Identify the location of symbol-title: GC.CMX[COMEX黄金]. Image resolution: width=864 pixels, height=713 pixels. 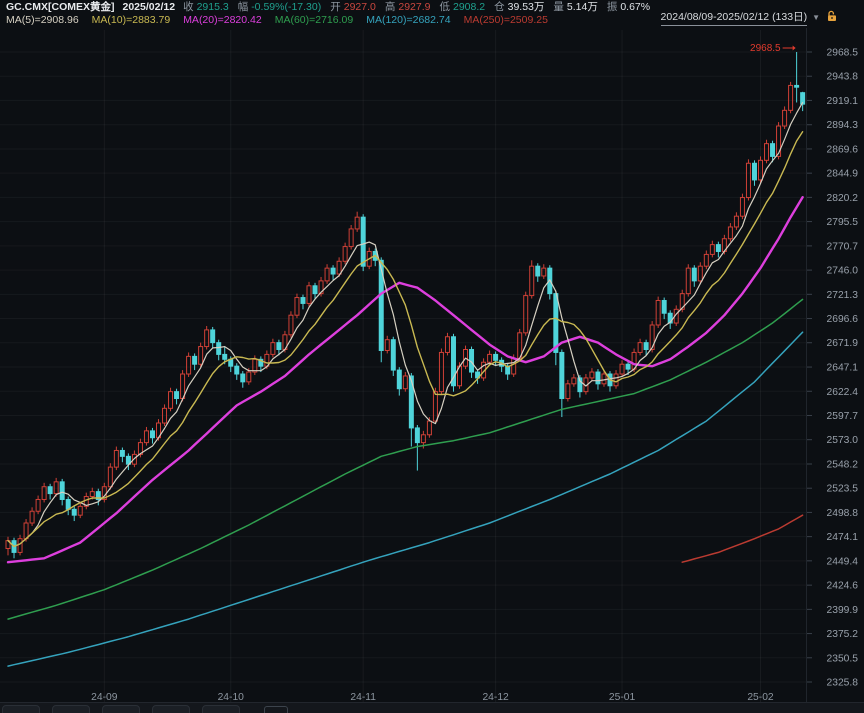
(60, 7).